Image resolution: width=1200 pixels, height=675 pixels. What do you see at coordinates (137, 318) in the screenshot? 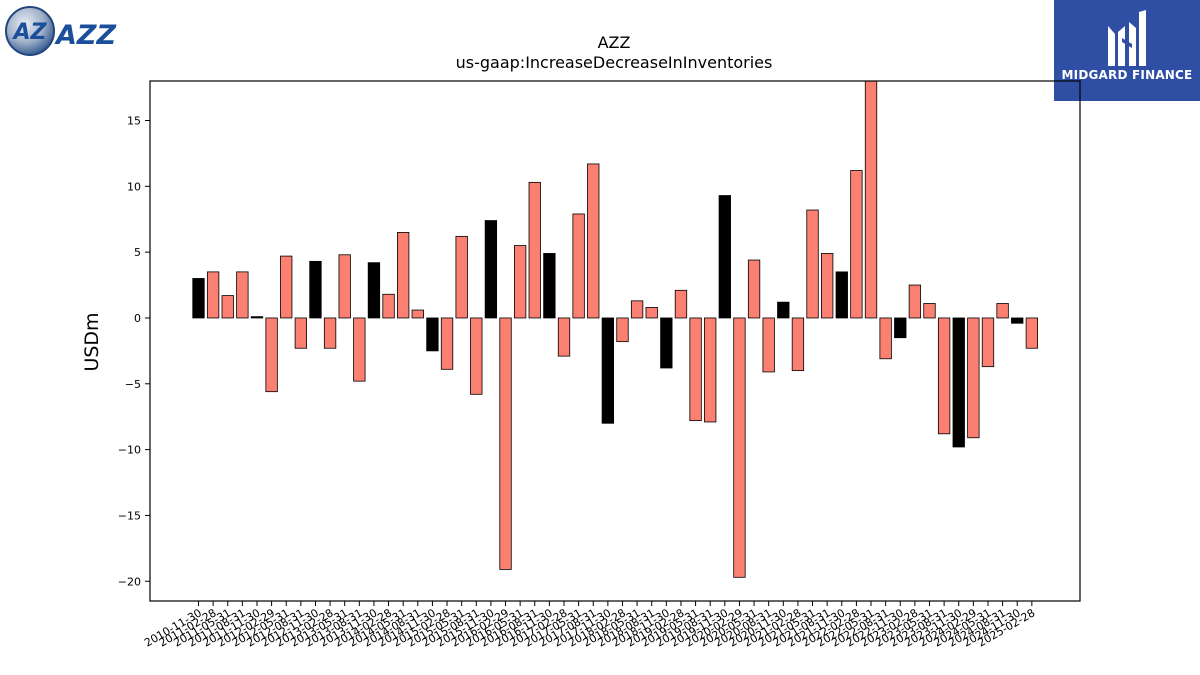
I see `y-tick-label: 0` at bounding box center [137, 318].